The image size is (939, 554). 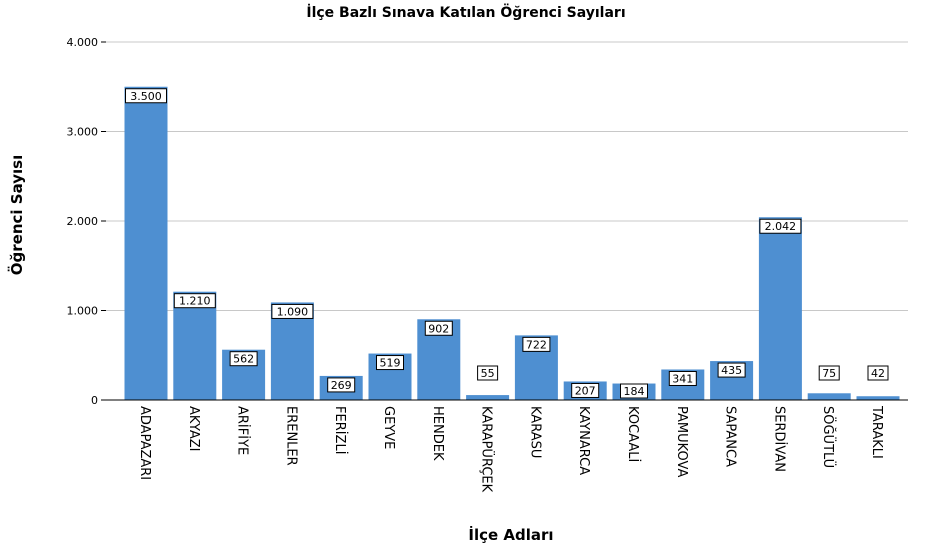 I want to click on data-label: 562, so click(x=243, y=359).